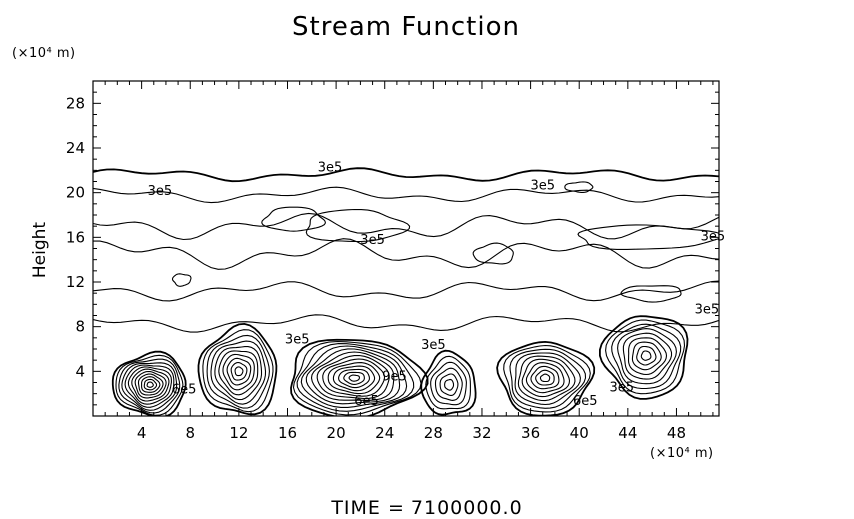 This screenshot has width=854, height=519. I want to click on y-tick-label: 28, so click(75, 103).